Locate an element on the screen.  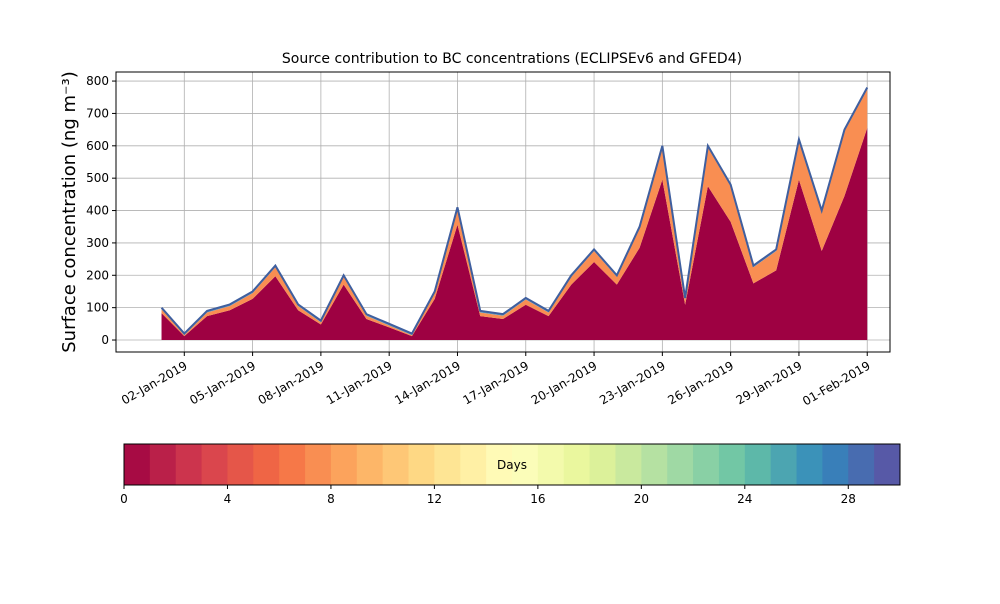
y-tick-label: 200 is located at coordinates (97, 275).